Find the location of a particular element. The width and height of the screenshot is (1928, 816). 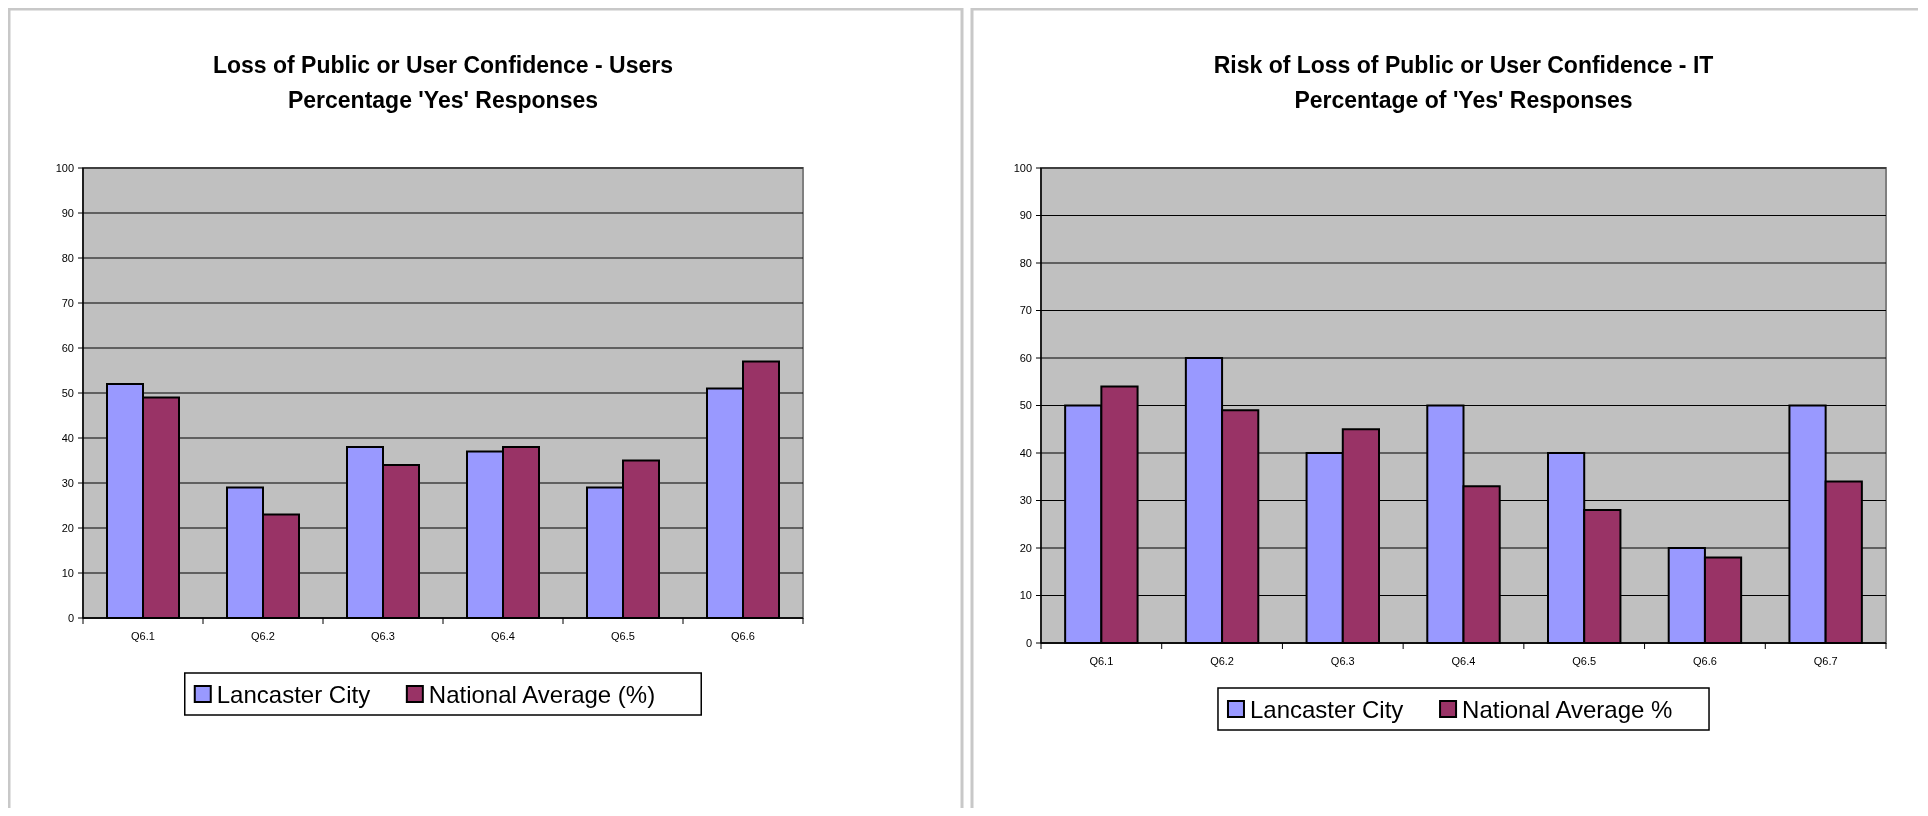

chart-subtitle: Percentage of 'Yes' Responses is located at coordinates (1463, 100).